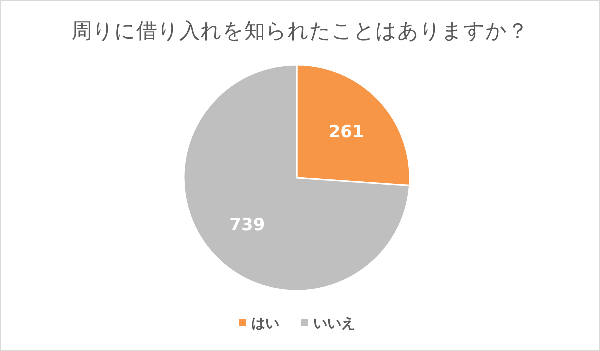 The height and width of the screenshot is (351, 600). Describe the element at coordinates (300, 31) in the screenshot. I see `chart-title: 周りに借り入れを知られたことはありますか？` at that location.